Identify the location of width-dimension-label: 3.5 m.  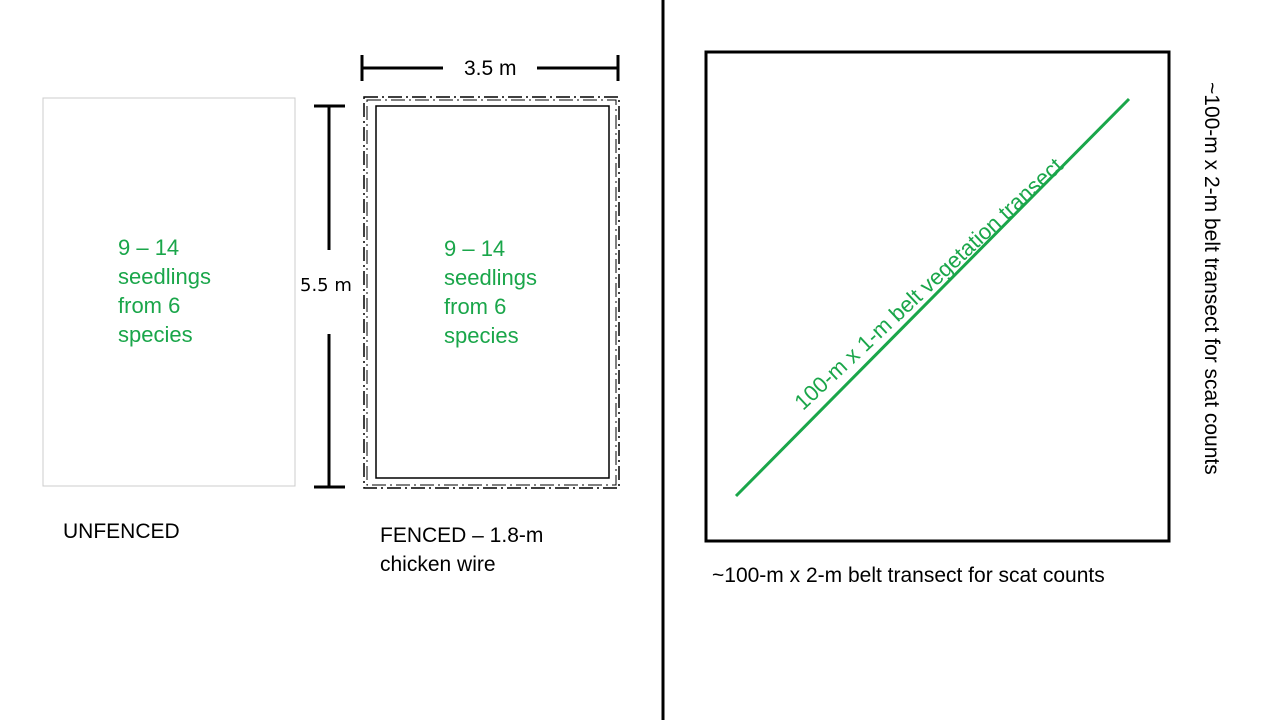
(490, 68).